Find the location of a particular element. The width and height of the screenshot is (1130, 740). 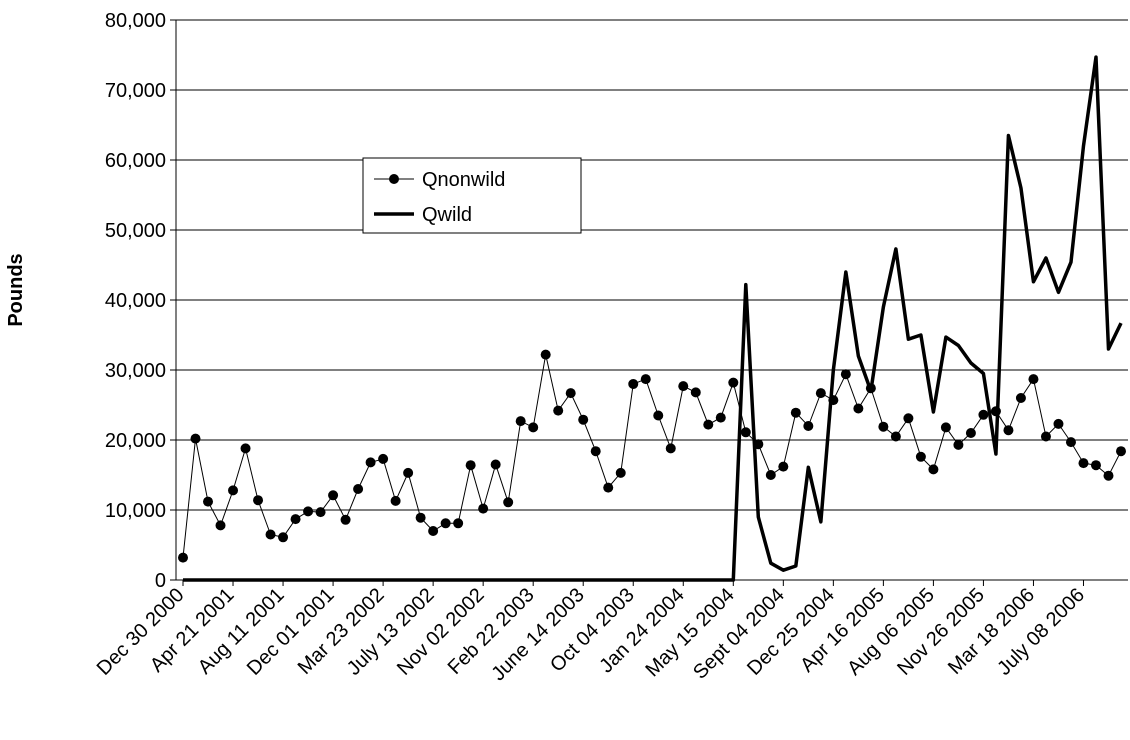

legend-label-qwild: Qwild is located at coordinates (447, 215).